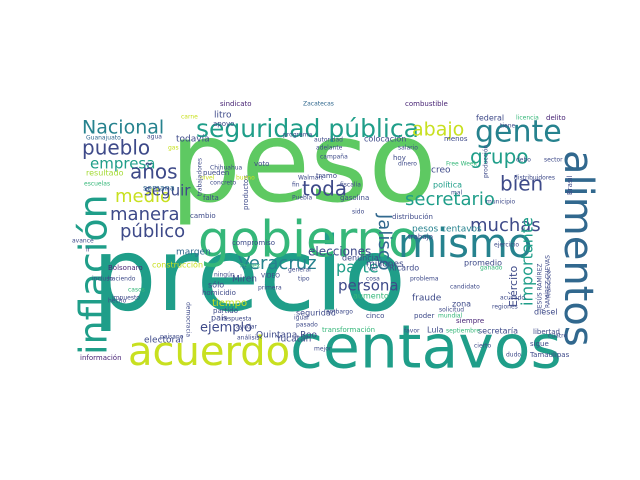 This screenshot has height=480, width=640. I want to click on word-manera: manera, so click(144, 214).